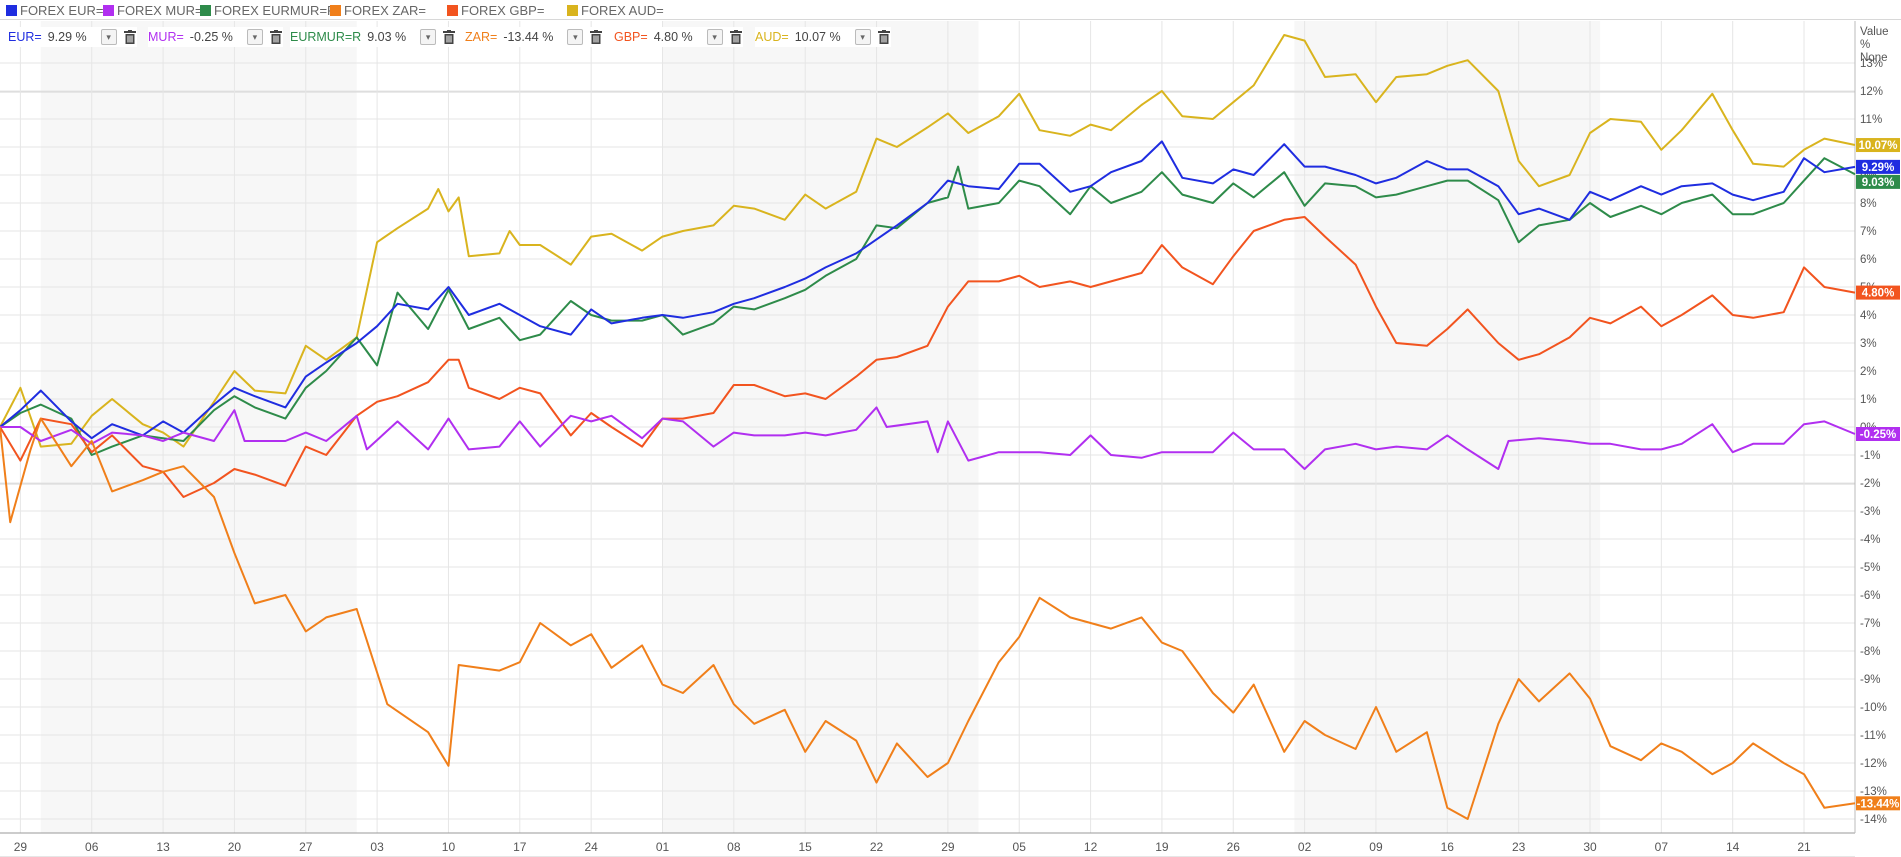  What do you see at coordinates (1870, 652) in the screenshot?
I see `y-tick-label: -8%` at bounding box center [1870, 652].